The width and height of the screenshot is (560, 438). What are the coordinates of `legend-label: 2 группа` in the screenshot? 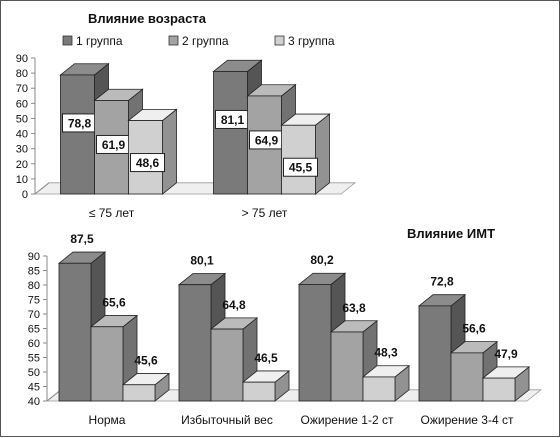 It's located at (205, 41).